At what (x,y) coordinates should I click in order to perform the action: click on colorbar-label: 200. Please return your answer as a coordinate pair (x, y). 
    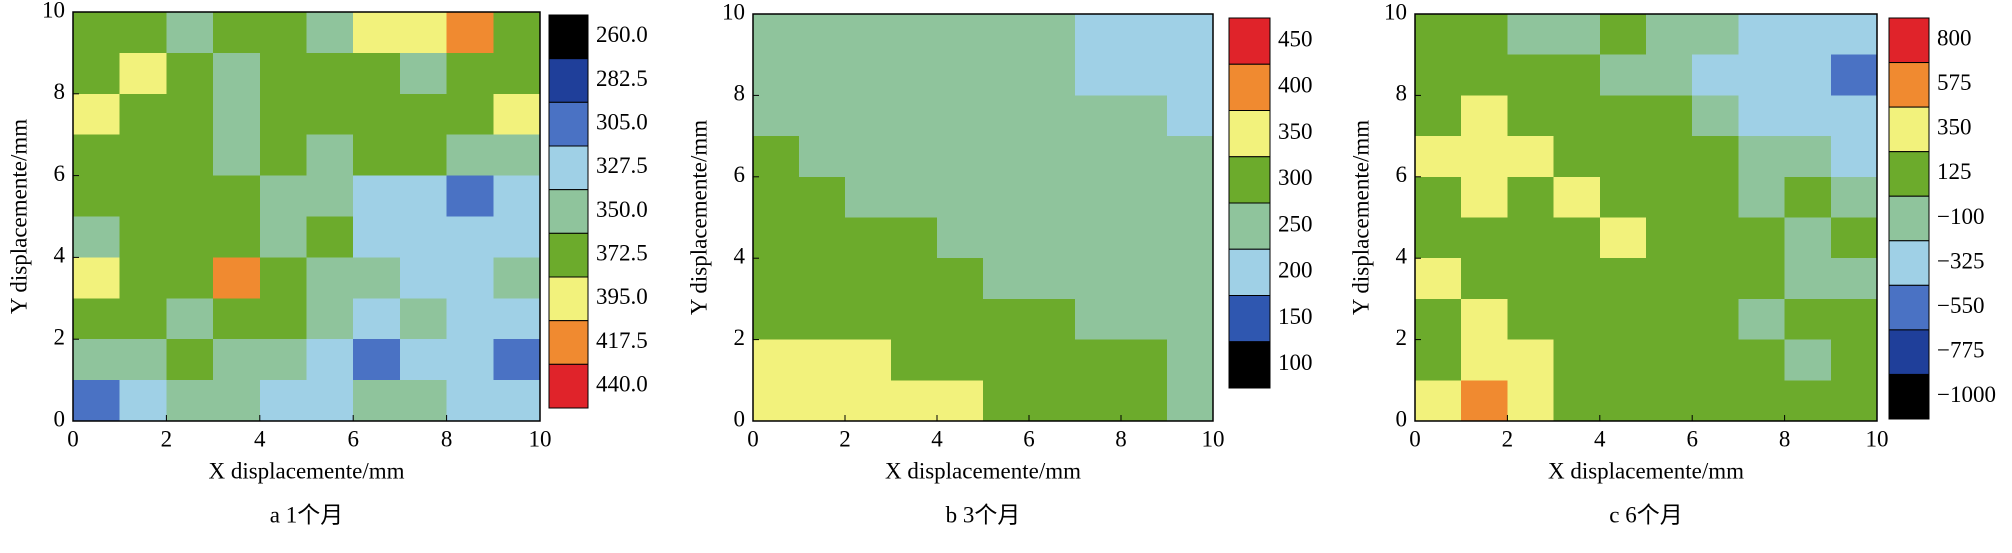
    Looking at the image, I should click on (1295, 270).